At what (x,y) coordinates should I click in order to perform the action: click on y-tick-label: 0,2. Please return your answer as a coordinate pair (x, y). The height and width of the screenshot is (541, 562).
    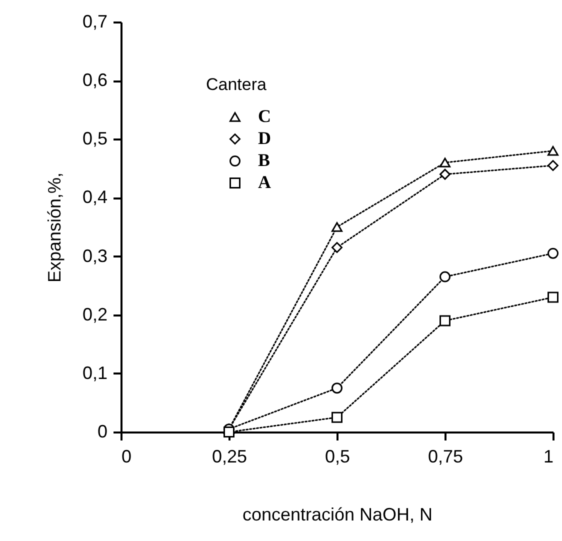
    Looking at the image, I should click on (95, 314).